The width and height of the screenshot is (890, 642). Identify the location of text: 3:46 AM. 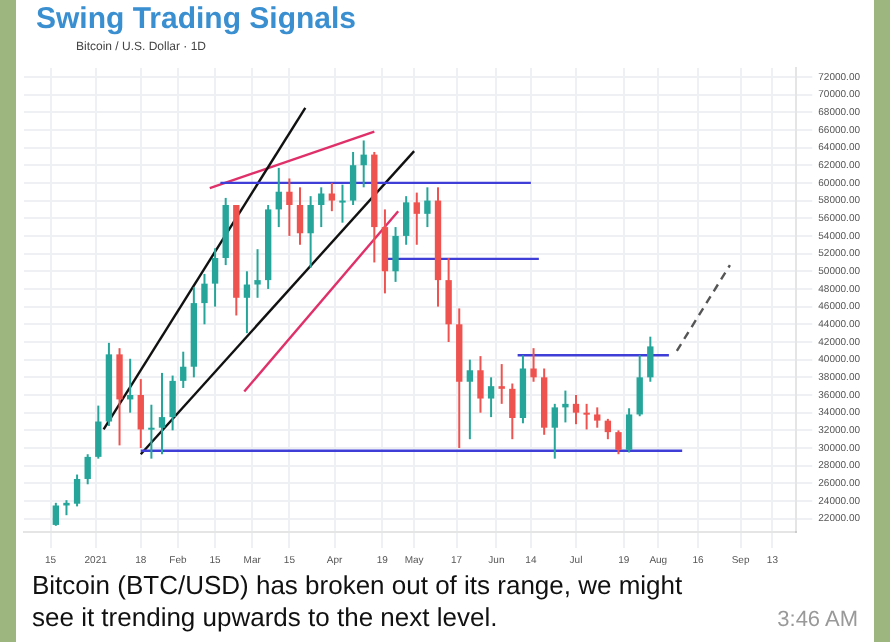
(817, 620).